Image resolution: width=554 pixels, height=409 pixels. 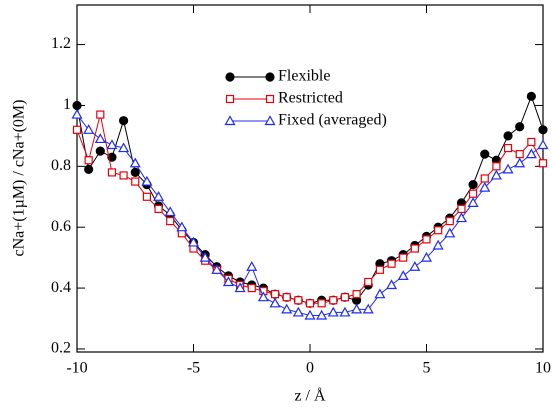 I want to click on x-tick-label: 10, so click(x=543, y=368).